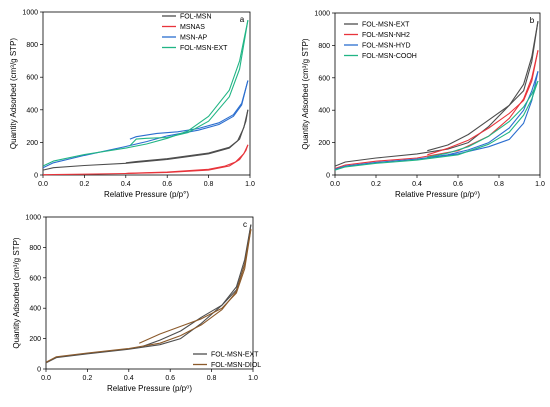  I want to click on legend: FOL-MSN-EXT FOL-MSN-DIOL, so click(227, 360).